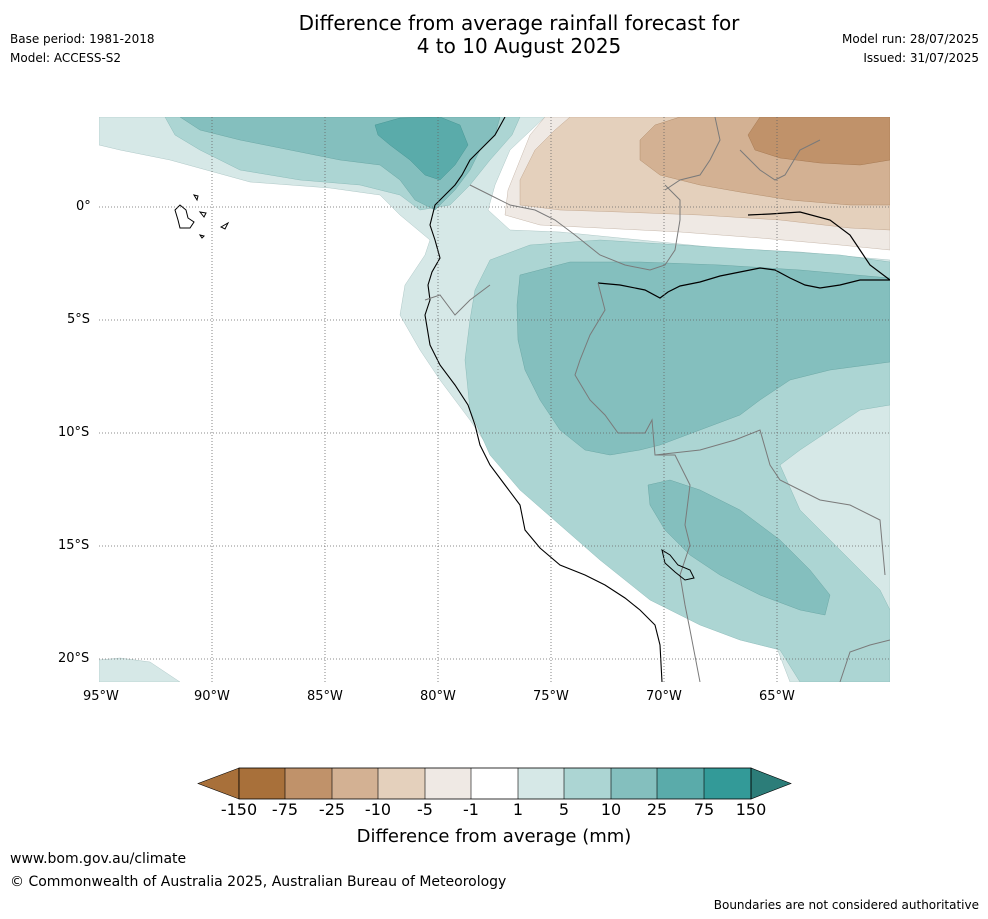  Describe the element at coordinates (83, 206) in the screenshot. I see `lat-label-0: 0°` at that location.